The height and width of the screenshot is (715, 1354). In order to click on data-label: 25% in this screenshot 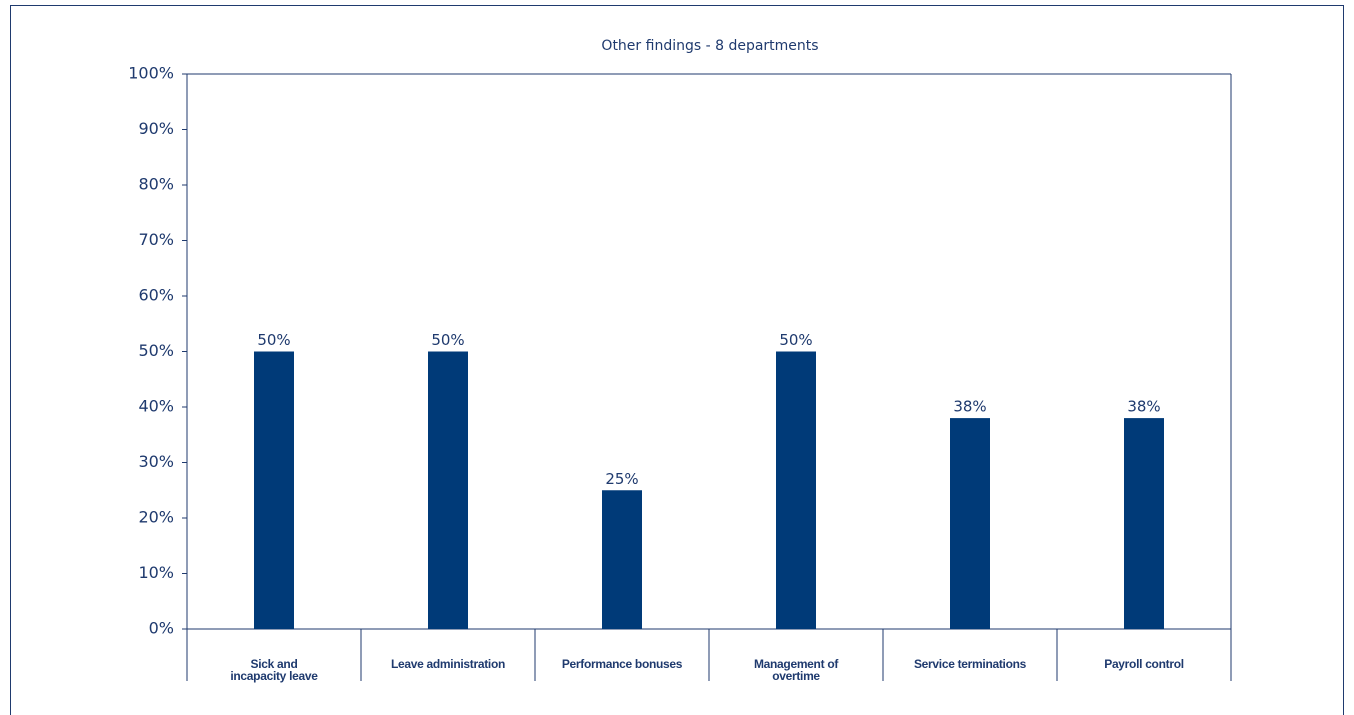, I will do `click(621, 479)`.